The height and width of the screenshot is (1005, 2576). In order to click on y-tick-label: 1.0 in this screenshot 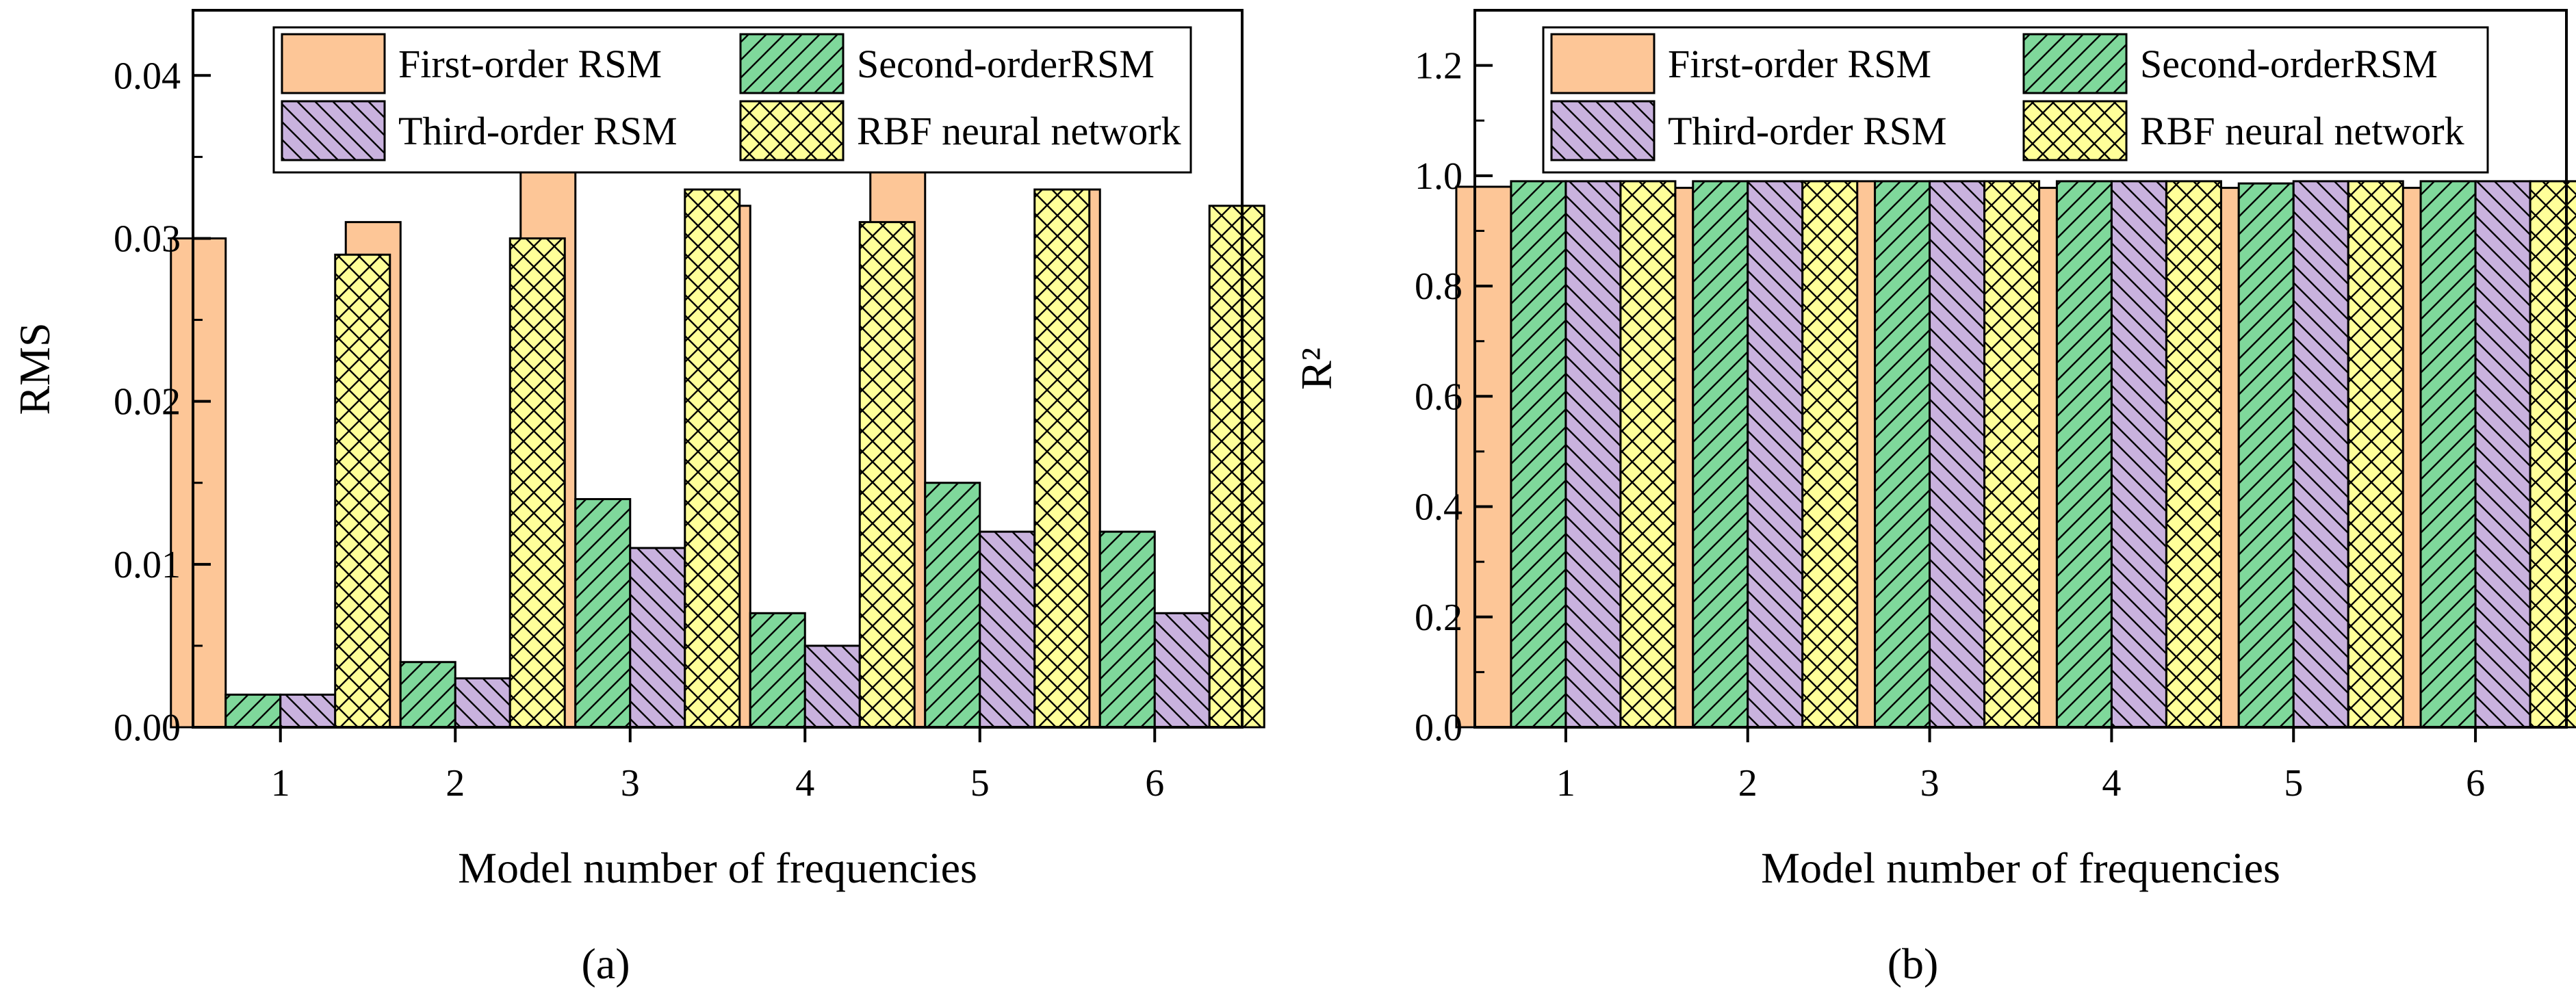, I will do `click(1439, 176)`.